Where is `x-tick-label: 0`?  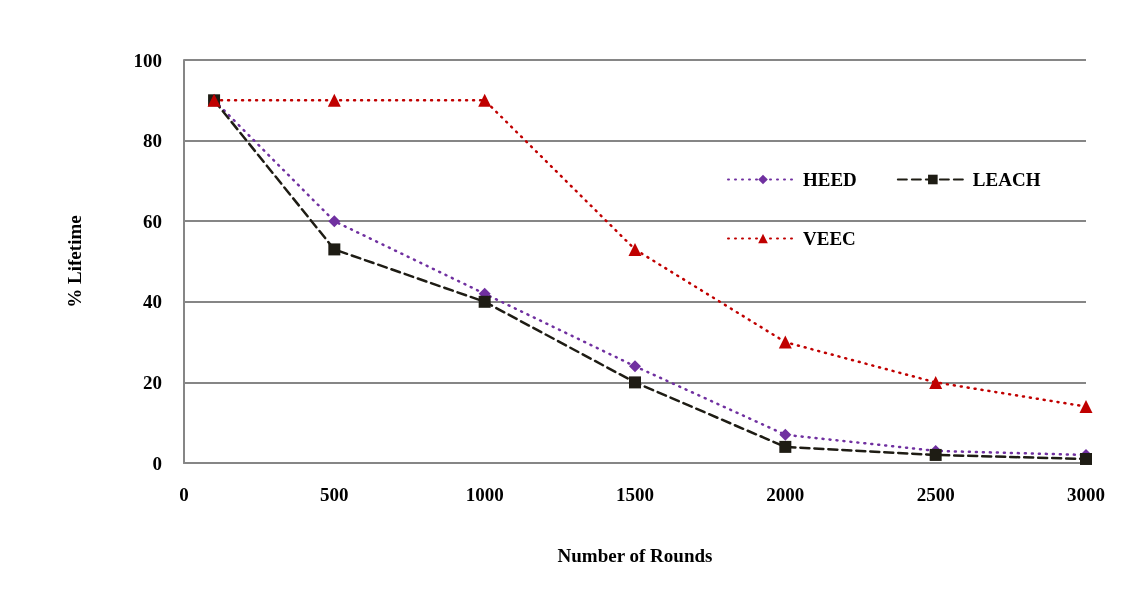
x-tick-label: 0 is located at coordinates (184, 494).